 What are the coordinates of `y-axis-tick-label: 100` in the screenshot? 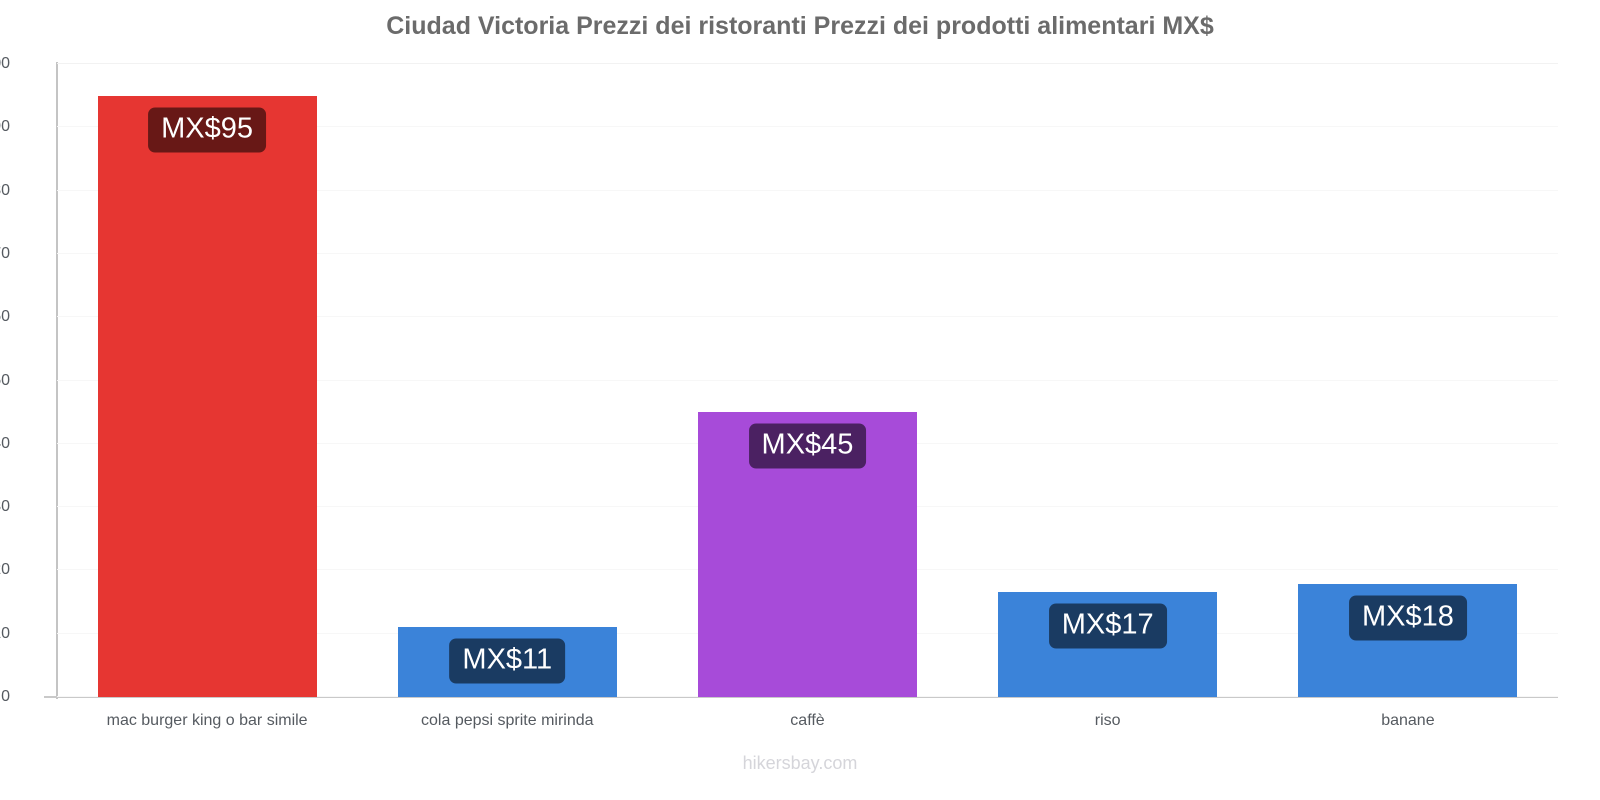 It's located at (5, 63).